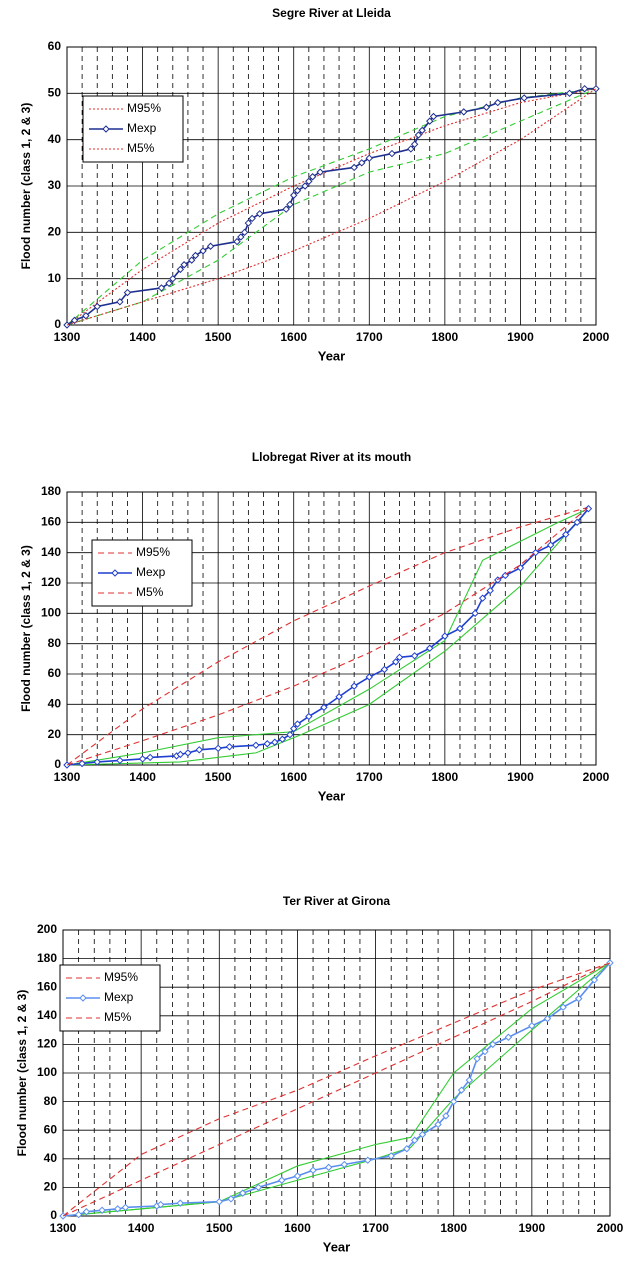 The height and width of the screenshot is (1274, 623). What do you see at coordinates (331, 13) in the screenshot?
I see `chart-title: Segre River at Lleida` at bounding box center [331, 13].